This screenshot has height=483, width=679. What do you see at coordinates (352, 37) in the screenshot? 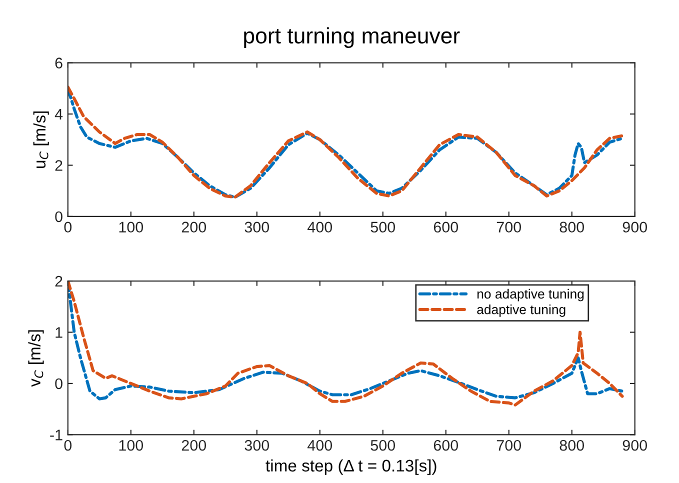
I see `chart-title: port turning maneuver` at bounding box center [352, 37].